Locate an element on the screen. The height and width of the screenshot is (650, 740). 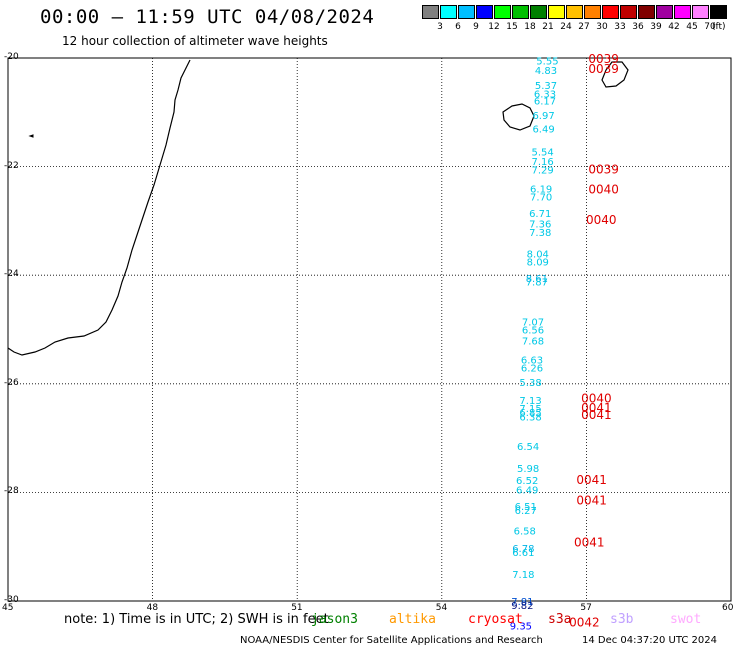
satellite-legend-item: s3a is located at coordinates (560, 619).